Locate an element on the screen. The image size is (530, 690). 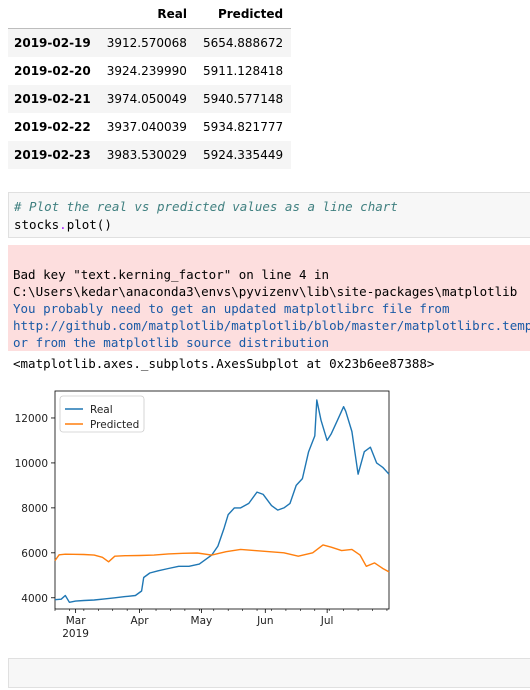
cell-real: 3974.050049 is located at coordinates (146, 99).